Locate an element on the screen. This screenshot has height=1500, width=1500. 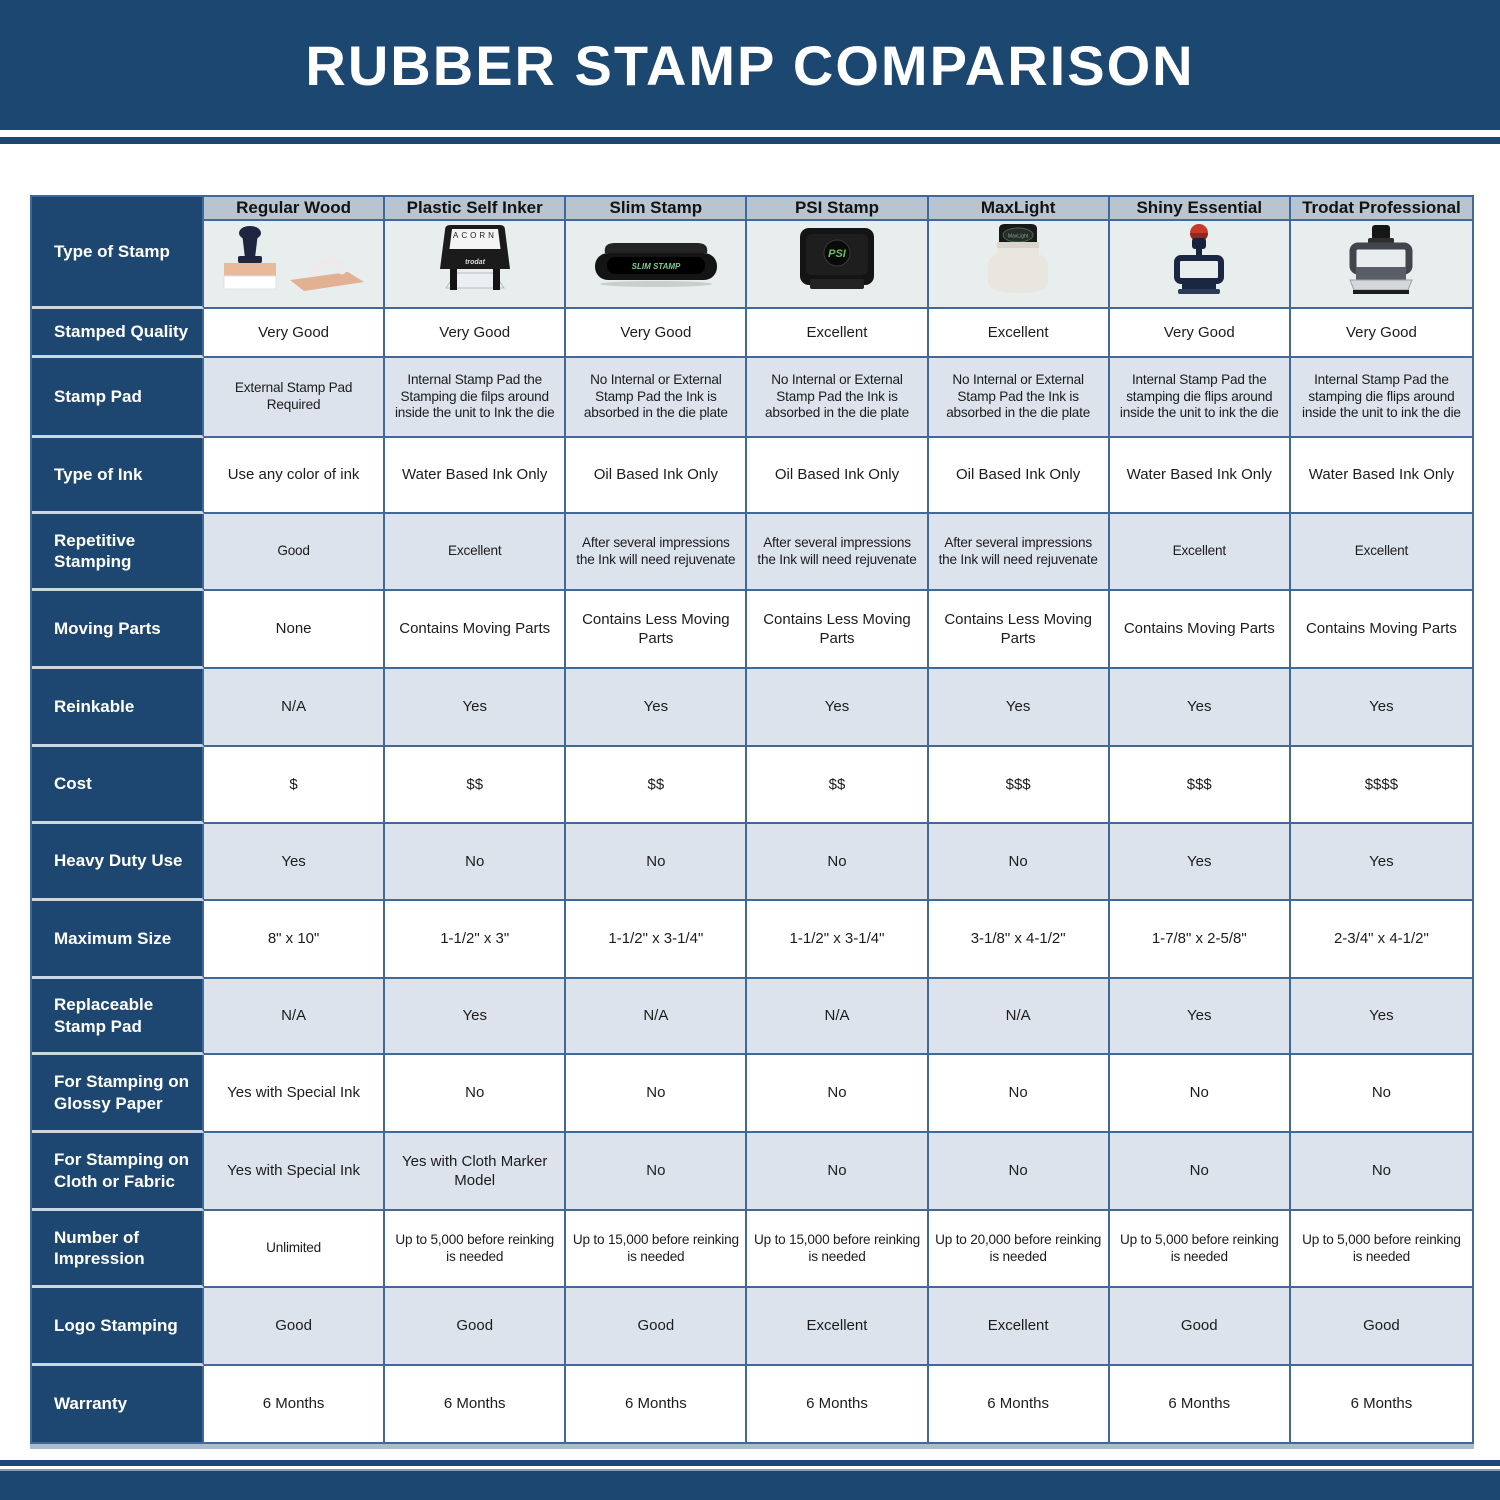
stamp-photo-cell: MaxLight is located at coordinates (1019, 265).